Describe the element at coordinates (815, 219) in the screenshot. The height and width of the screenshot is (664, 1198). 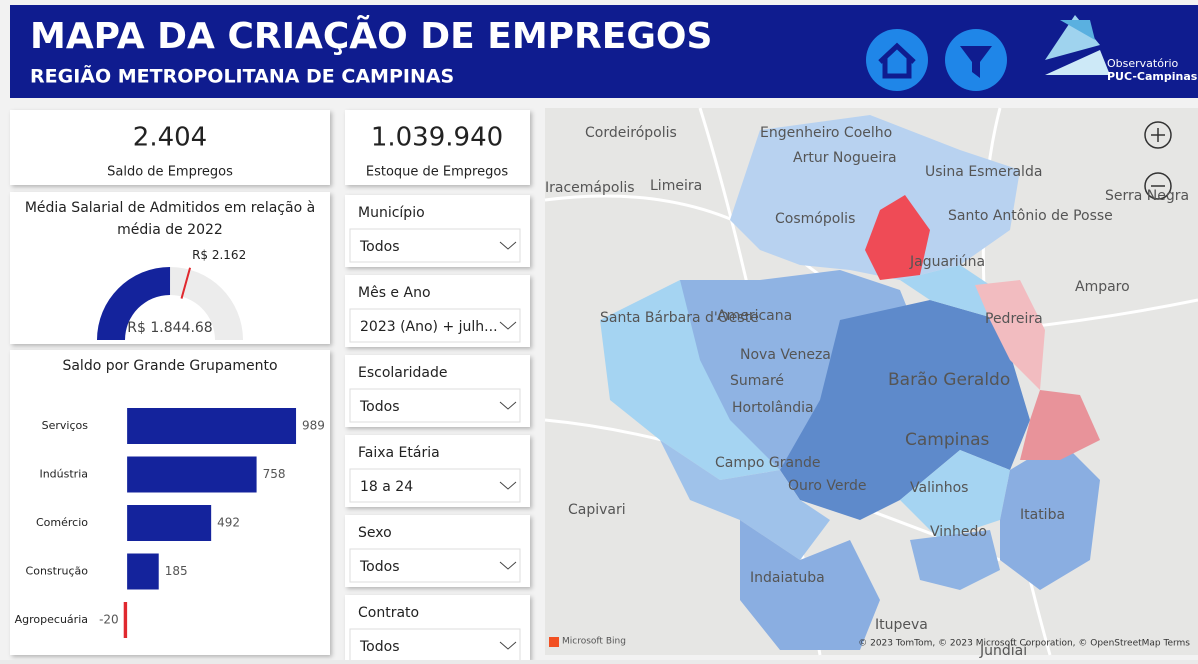
I see `map-place: Cosmópolis` at that location.